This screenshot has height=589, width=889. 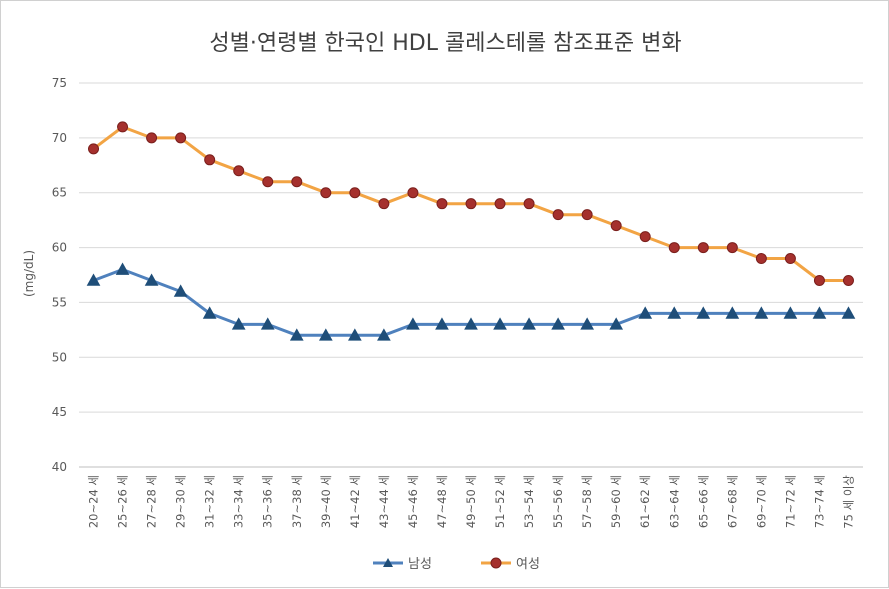 What do you see at coordinates (413, 501) in the screenshot?
I see `x-tick-label: 45~46 세` at bounding box center [413, 501].